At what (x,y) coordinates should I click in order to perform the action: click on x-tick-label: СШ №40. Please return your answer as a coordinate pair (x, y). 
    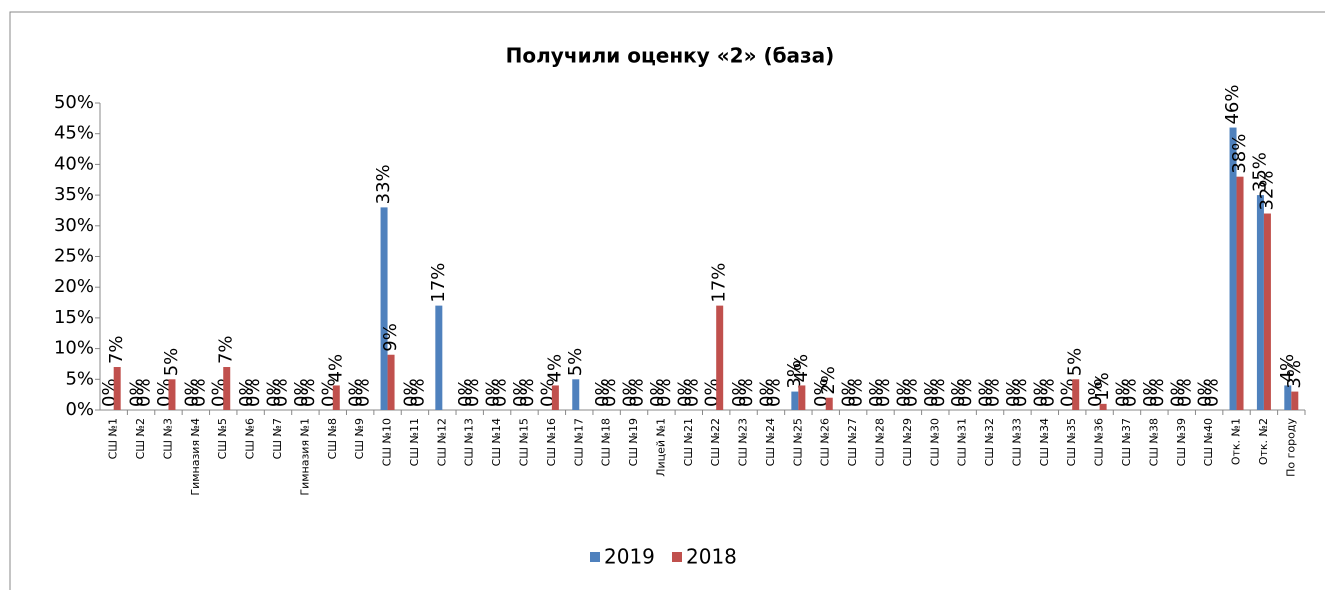
    Looking at the image, I should click on (1208, 442).